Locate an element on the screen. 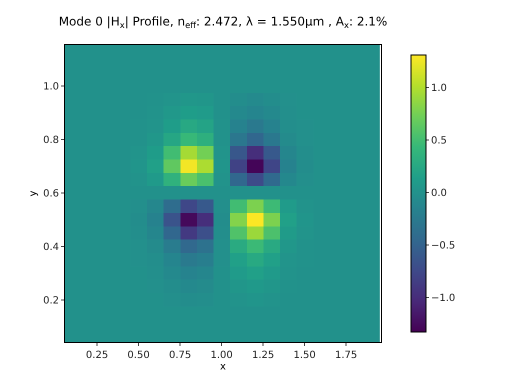 The width and height of the screenshot is (512, 384). x-tick-label: 1.00 is located at coordinates (221, 355).